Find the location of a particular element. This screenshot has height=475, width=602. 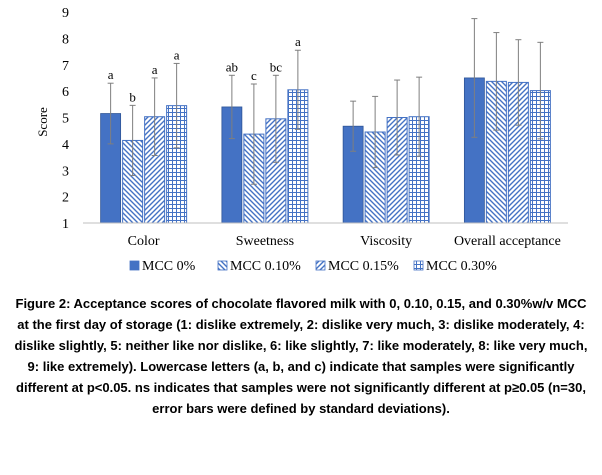

legend-label: MCC 0.30% is located at coordinates (461, 266).